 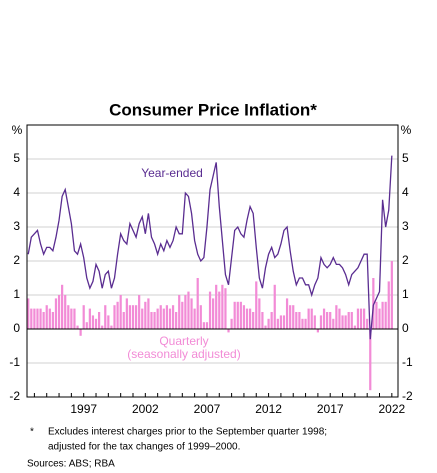 What do you see at coordinates (83, 409) in the screenshot?
I see `x-tick-label: 1997` at bounding box center [83, 409].